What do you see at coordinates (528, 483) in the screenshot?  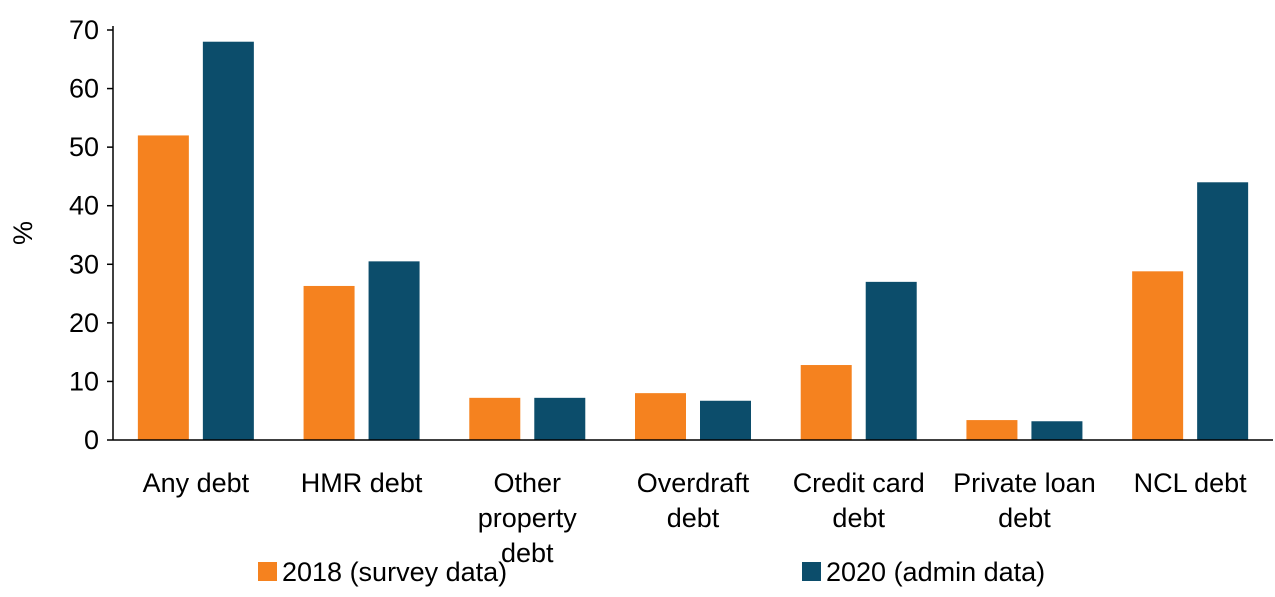 I see `x-category-label-line: Other` at bounding box center [528, 483].